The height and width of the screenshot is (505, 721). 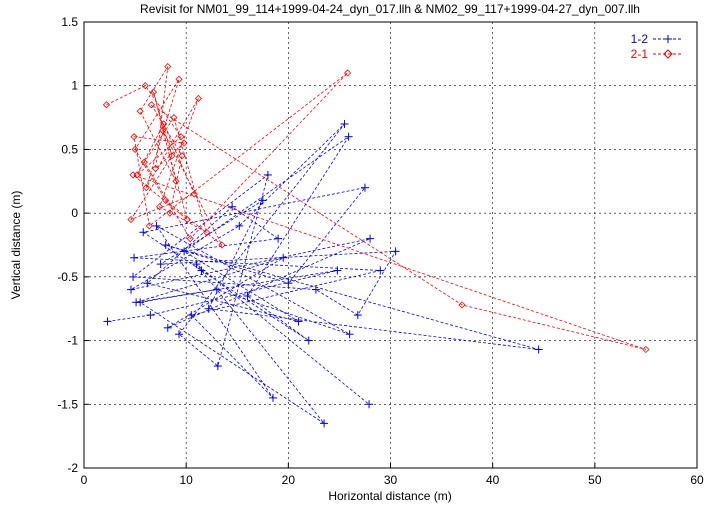 I want to click on x-tick-label: 20, so click(x=289, y=480).